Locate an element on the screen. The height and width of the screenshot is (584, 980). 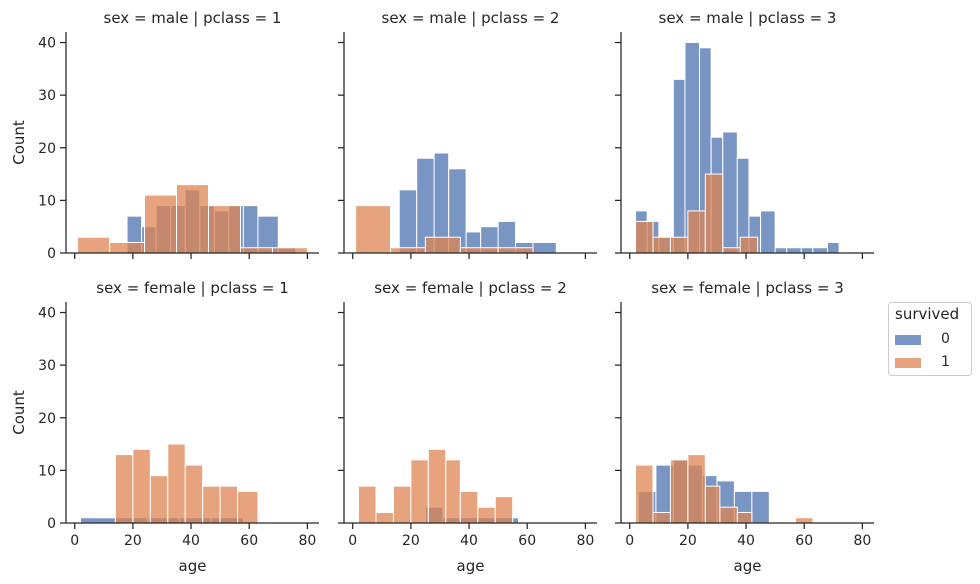
facet-panel-0: sex = male | pclass = 1 0 10 20 30 40 Count is located at coordinates (164, 135).